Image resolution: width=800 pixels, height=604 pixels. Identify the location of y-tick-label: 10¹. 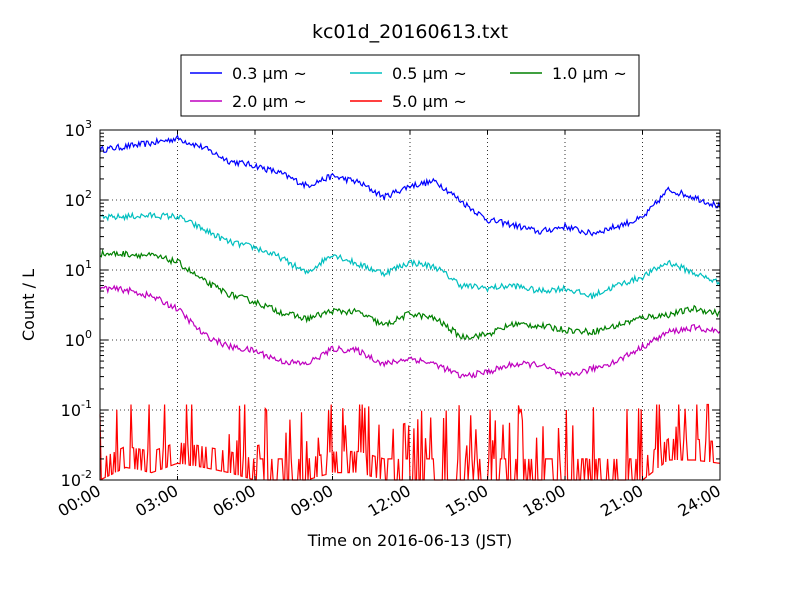
(78, 269).